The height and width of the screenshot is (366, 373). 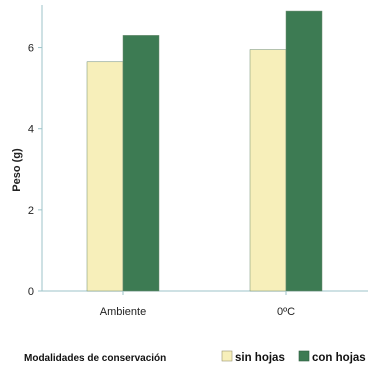 I want to click on legend-swatch-sin-hojas, so click(x=227, y=356).